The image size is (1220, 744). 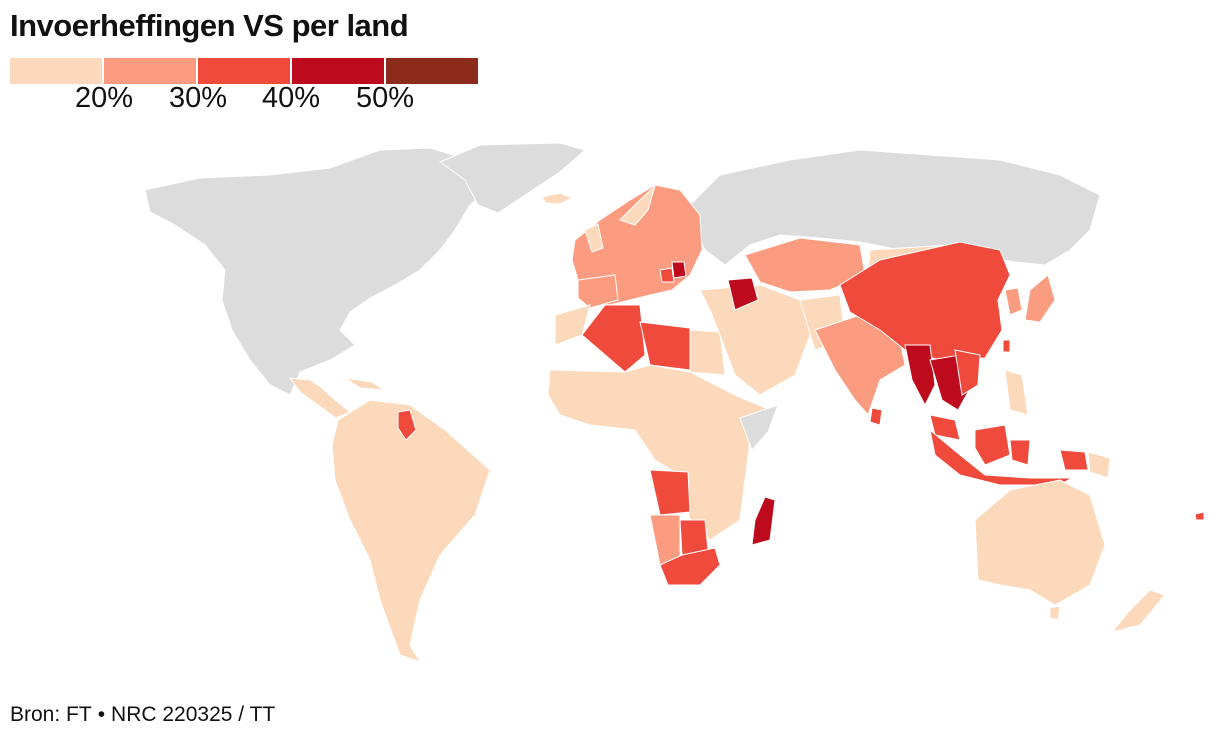 What do you see at coordinates (920, 375) in the screenshot?
I see `myanmar` at bounding box center [920, 375].